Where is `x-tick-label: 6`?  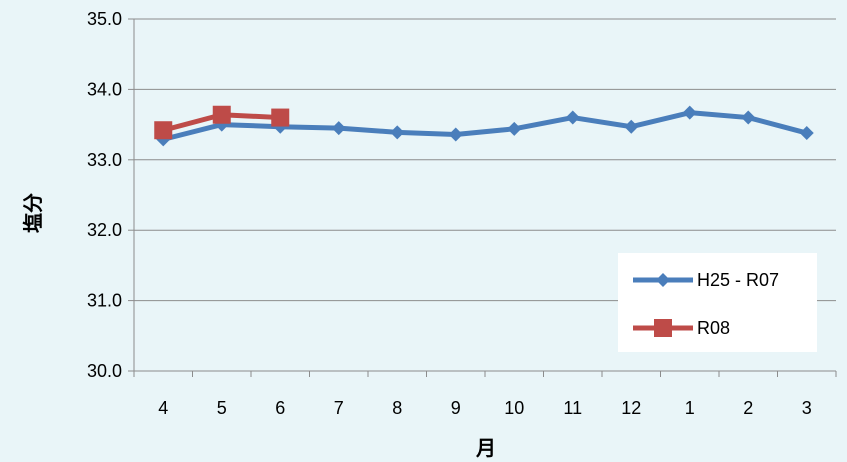 x-tick-label: 6 is located at coordinates (280, 408).